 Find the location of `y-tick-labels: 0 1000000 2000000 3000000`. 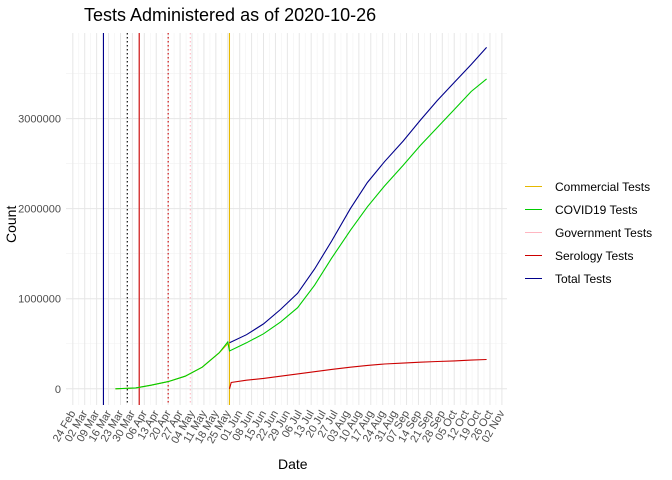

y-tick-labels: 0 1000000 2000000 3000000 is located at coordinates (39, 255).